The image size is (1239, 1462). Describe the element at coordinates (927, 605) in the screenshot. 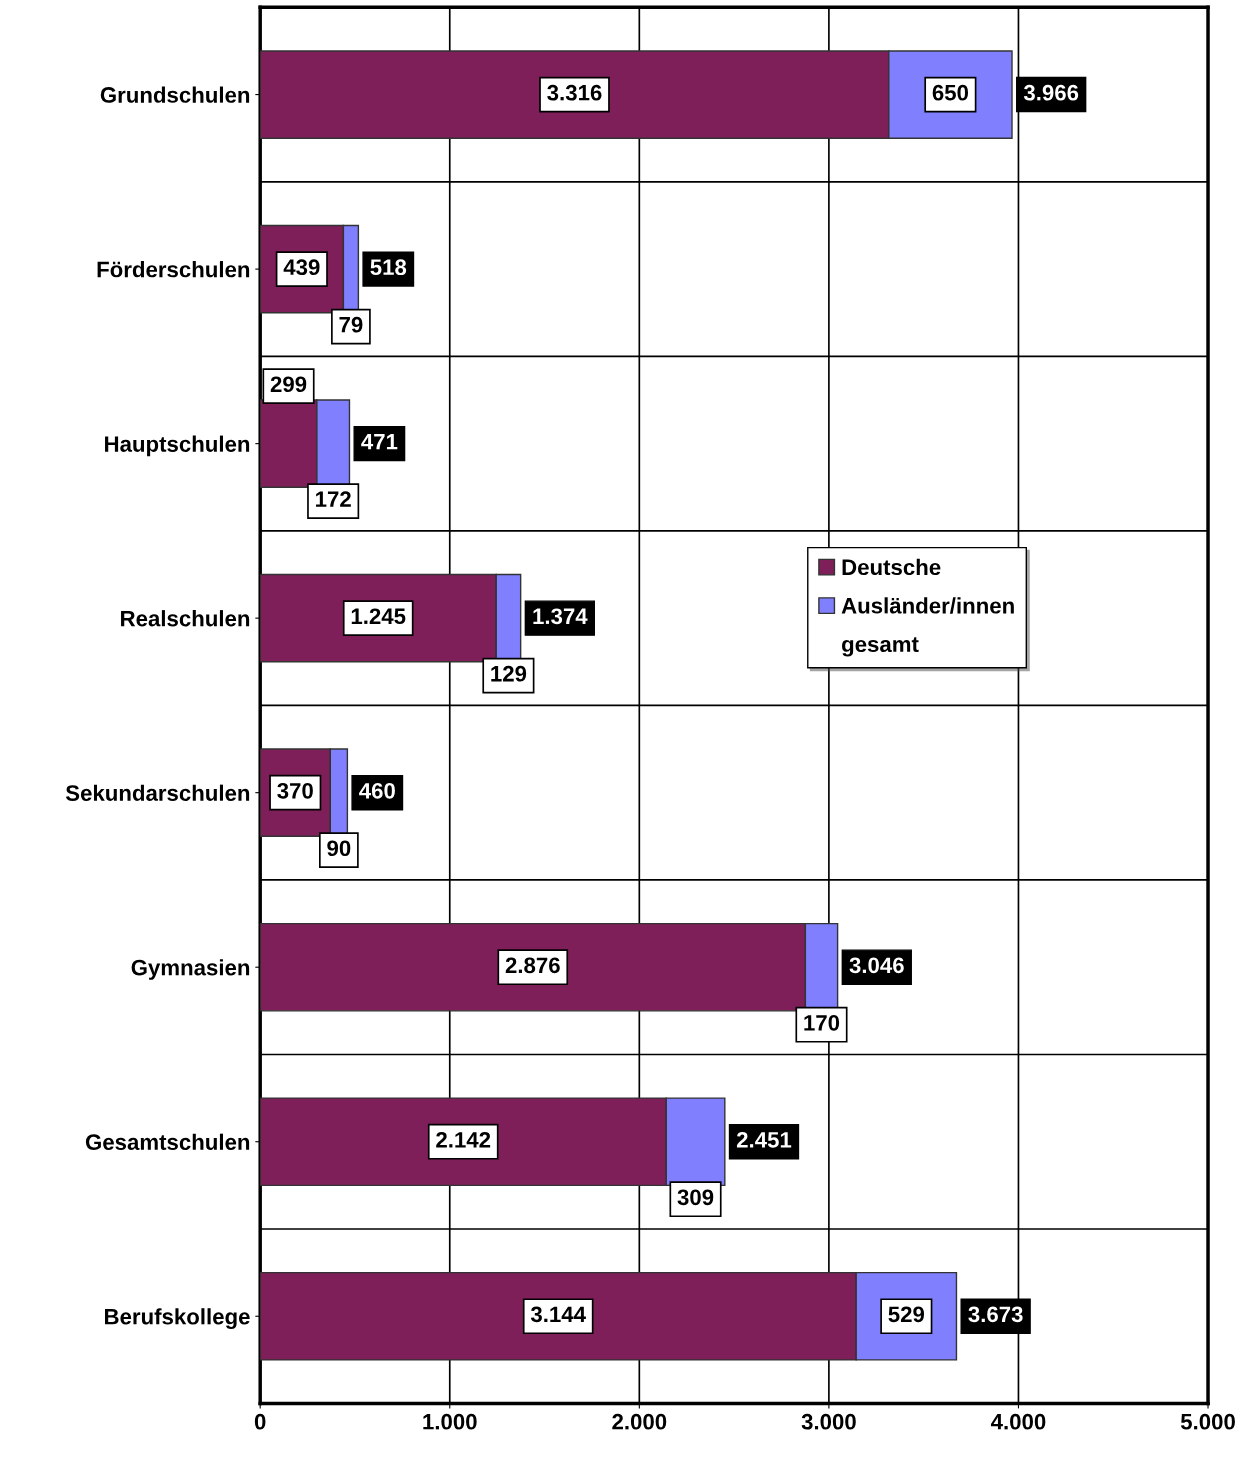

I see `legend-label: Ausländer/innen` at that location.